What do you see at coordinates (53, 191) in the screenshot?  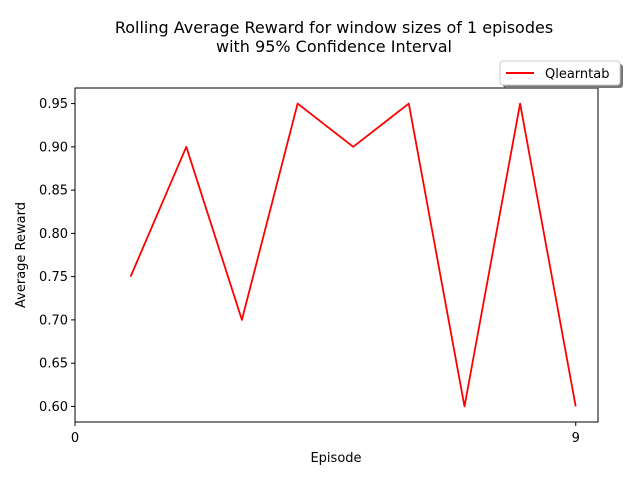 I see `y-tick-label: 0.85` at bounding box center [53, 191].